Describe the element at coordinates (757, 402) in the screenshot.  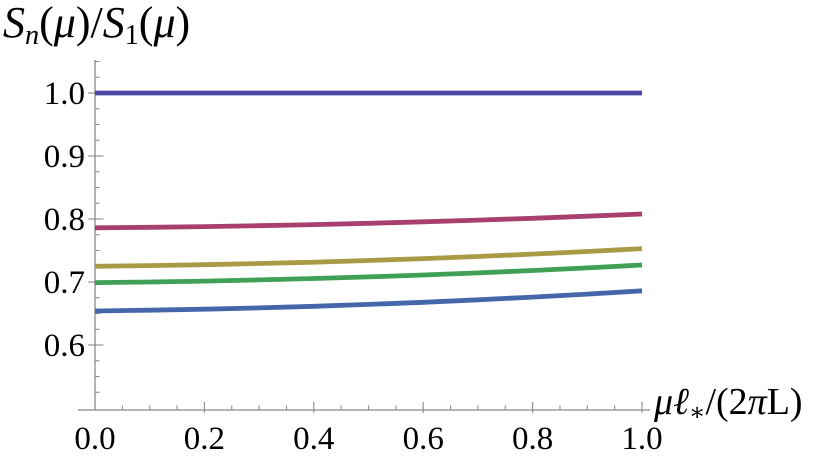
I see `axis-title-part: π` at that location.